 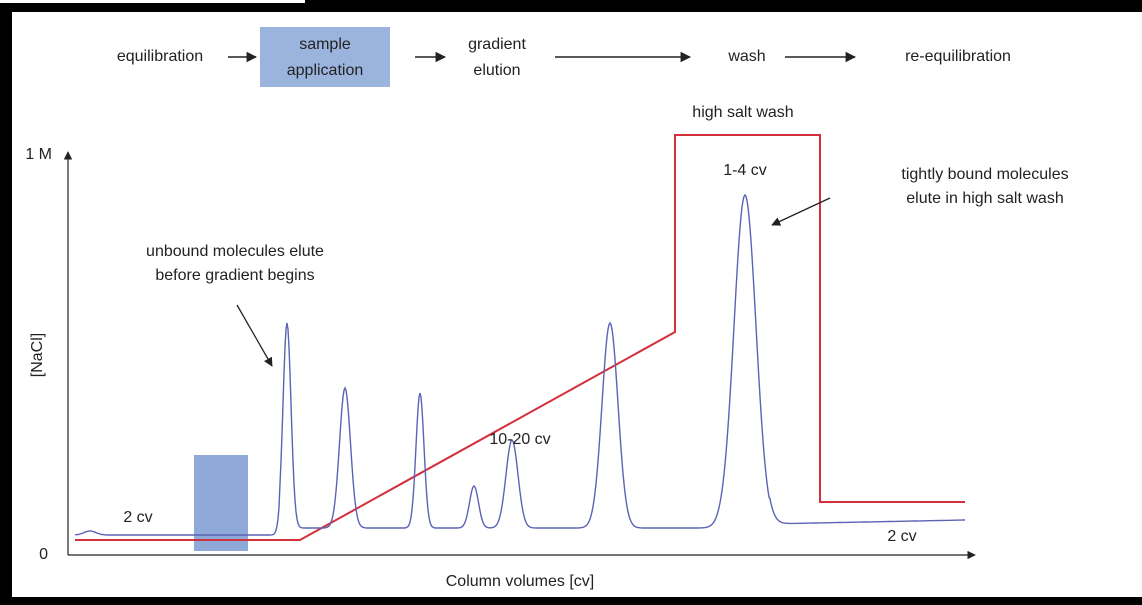 What do you see at coordinates (745, 170) in the screenshot?
I see `annotation: 1-4 cv` at bounding box center [745, 170].